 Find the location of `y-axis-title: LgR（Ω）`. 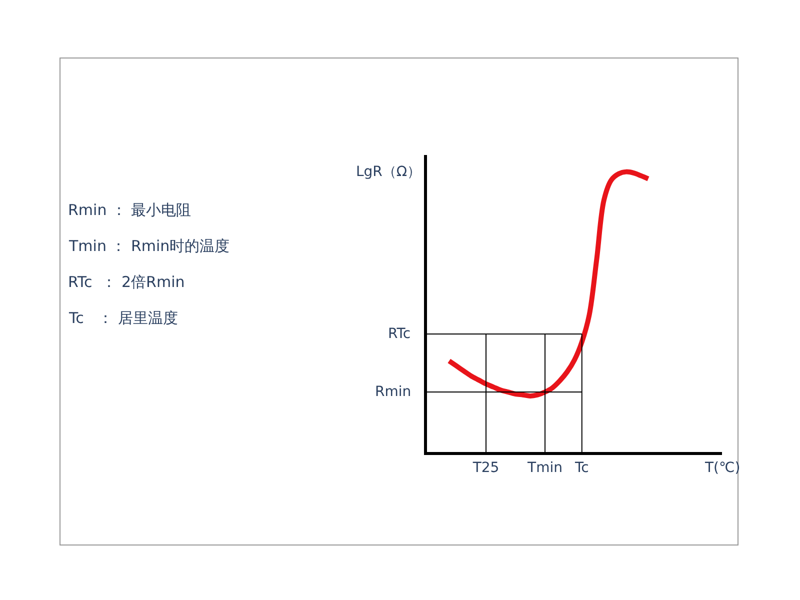

y-axis-title: LgR（Ω） is located at coordinates (389, 172).